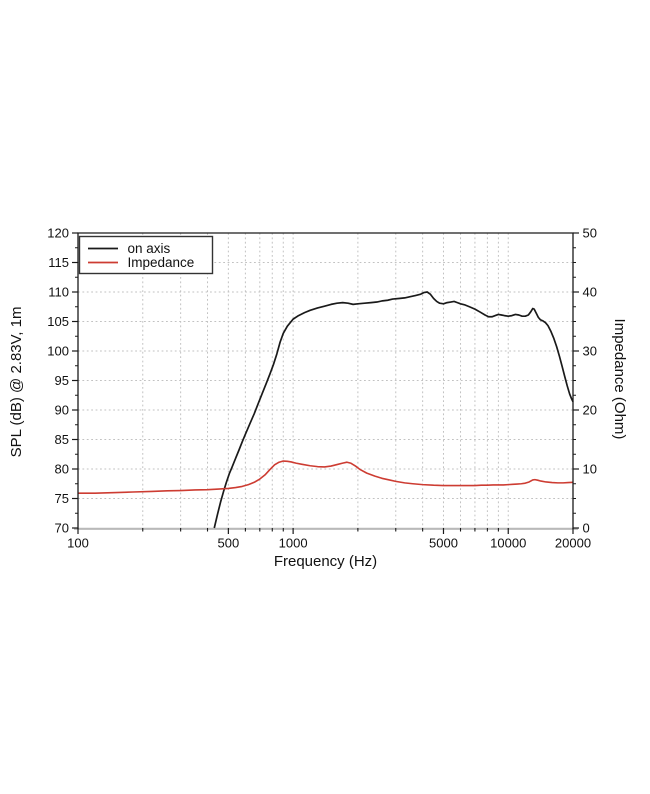 Image resolution: width=650 pixels, height=794 pixels. What do you see at coordinates (58, 321) in the screenshot?
I see `y-left-tick-label: 105` at bounding box center [58, 321].